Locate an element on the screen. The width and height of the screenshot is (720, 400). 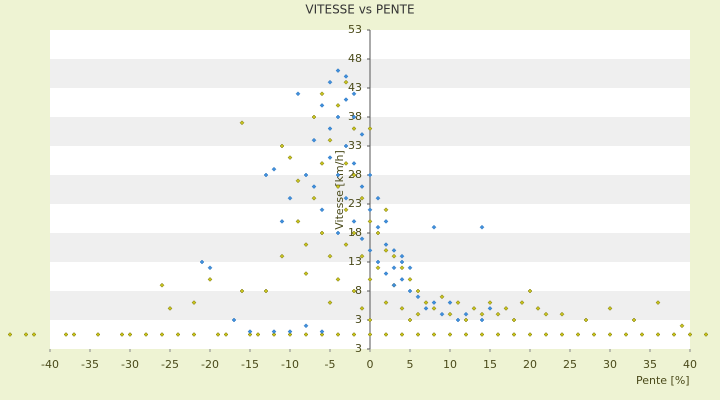
x-tick-label: 10 is located at coordinates (450, 364).